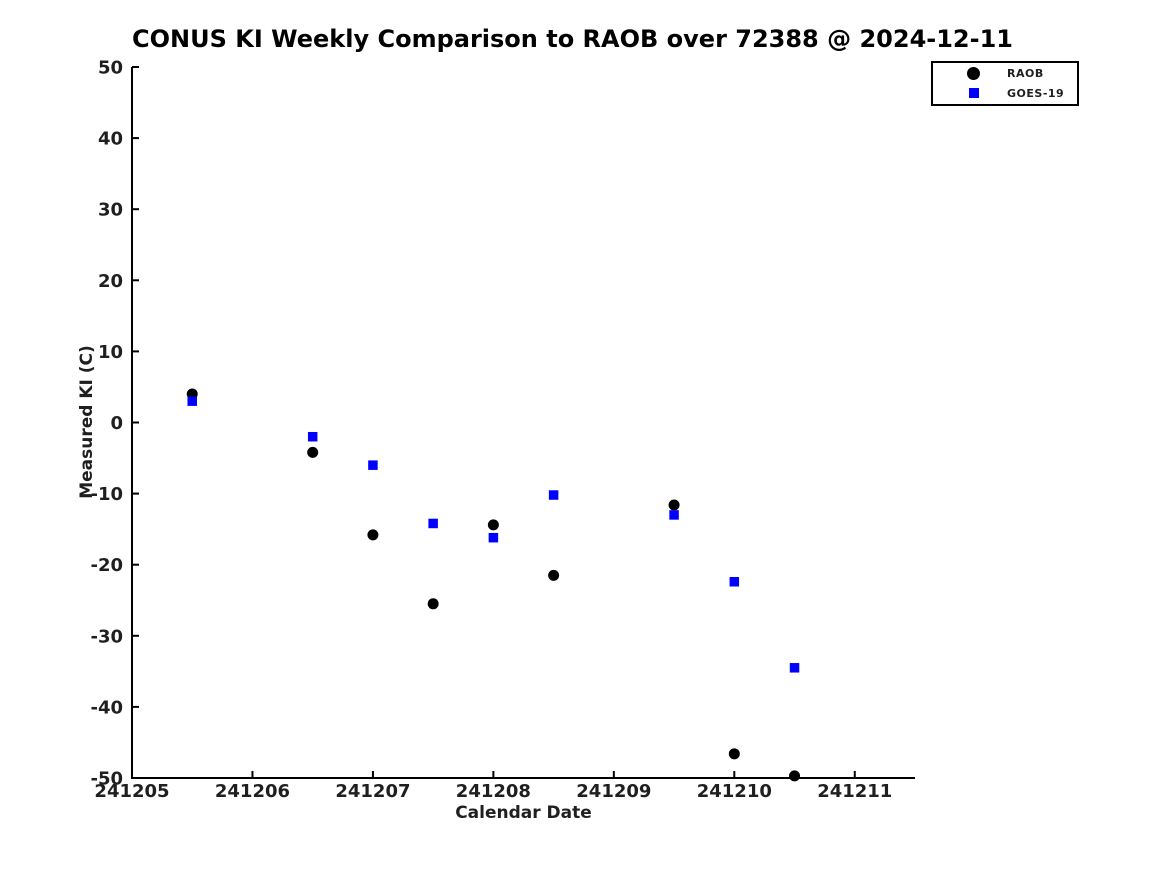  Describe the element at coordinates (1005, 93) in the screenshot. I see `legend-entry-goes-19: GOES-19` at that location.